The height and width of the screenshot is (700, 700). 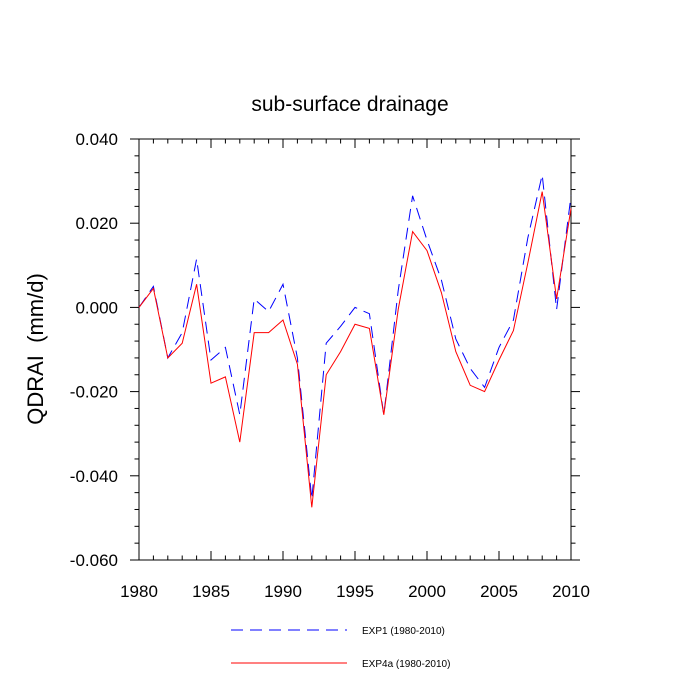 What do you see at coordinates (499, 591) in the screenshot?
I see `x-tick-label: 2005` at bounding box center [499, 591].